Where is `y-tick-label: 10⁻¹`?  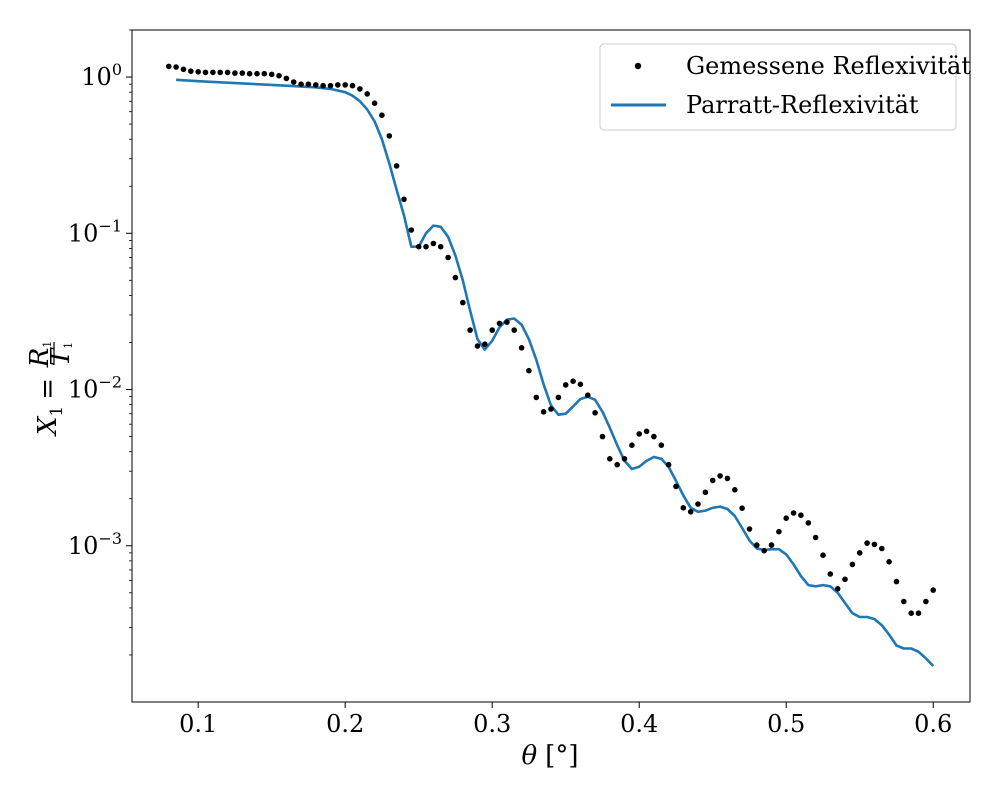
y-tick-label: 10⁻¹ is located at coordinates (95, 231).